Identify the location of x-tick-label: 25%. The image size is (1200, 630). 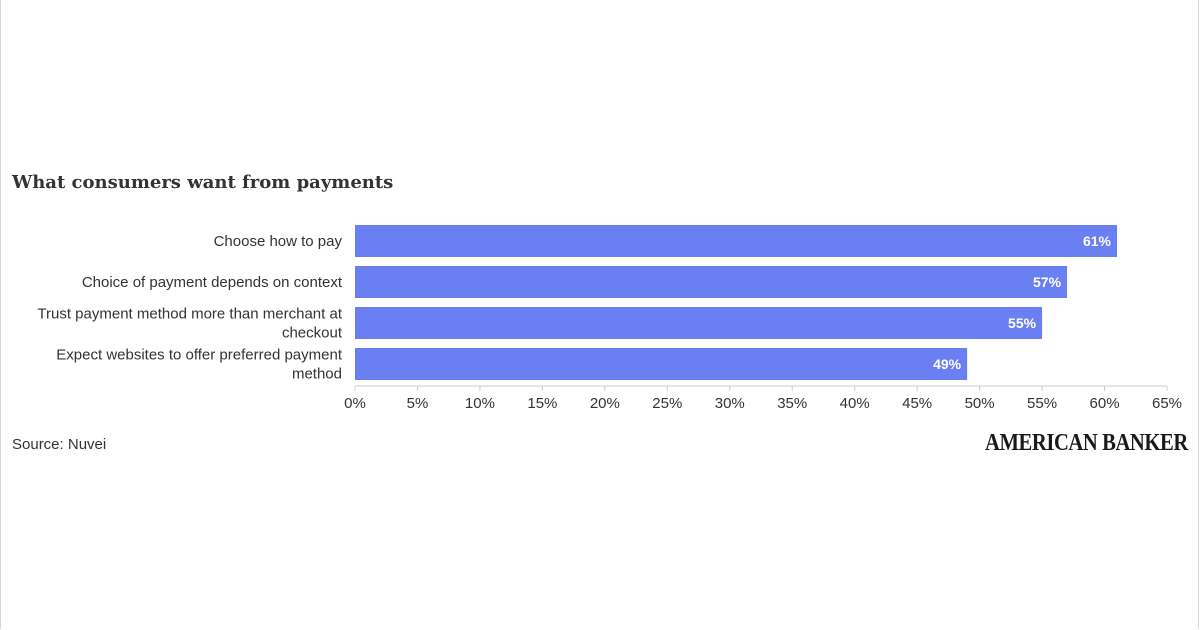
(667, 403).